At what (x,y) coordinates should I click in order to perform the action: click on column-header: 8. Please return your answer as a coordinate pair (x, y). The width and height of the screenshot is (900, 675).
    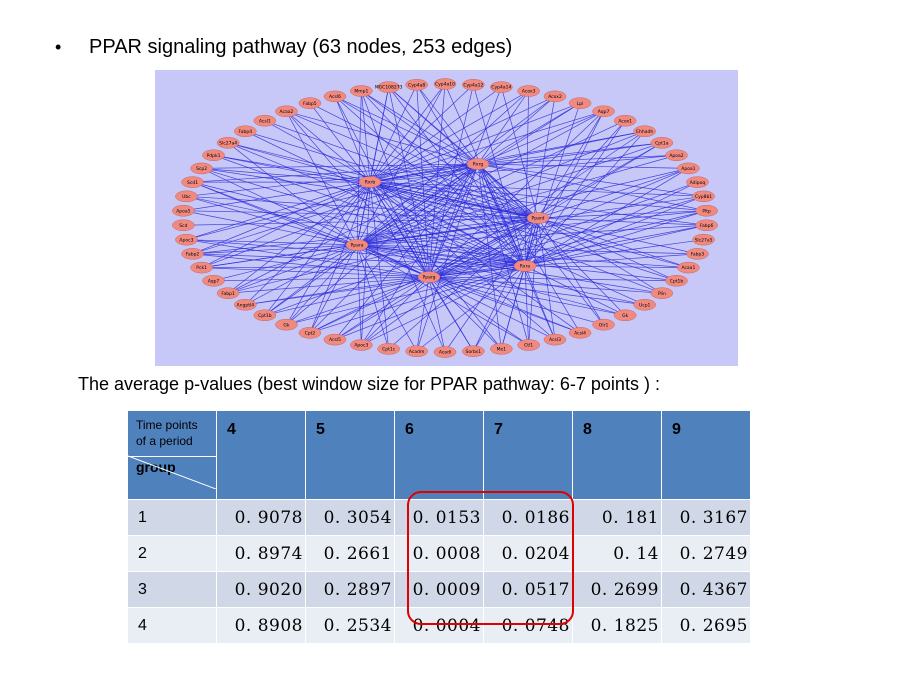
    Looking at the image, I should click on (617, 455).